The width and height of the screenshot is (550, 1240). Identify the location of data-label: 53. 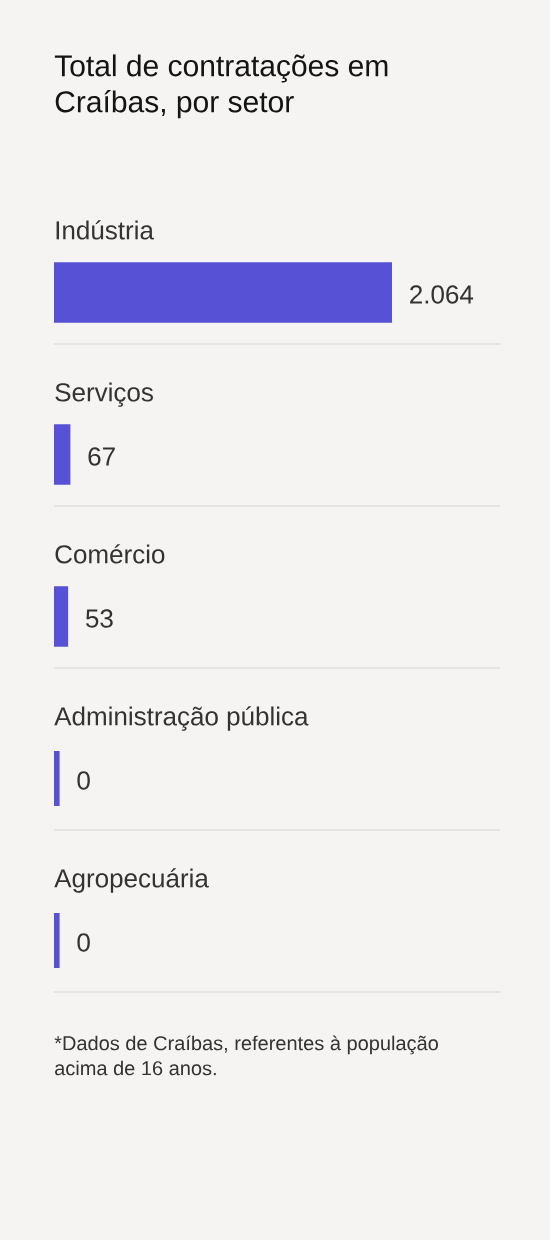
(99, 618).